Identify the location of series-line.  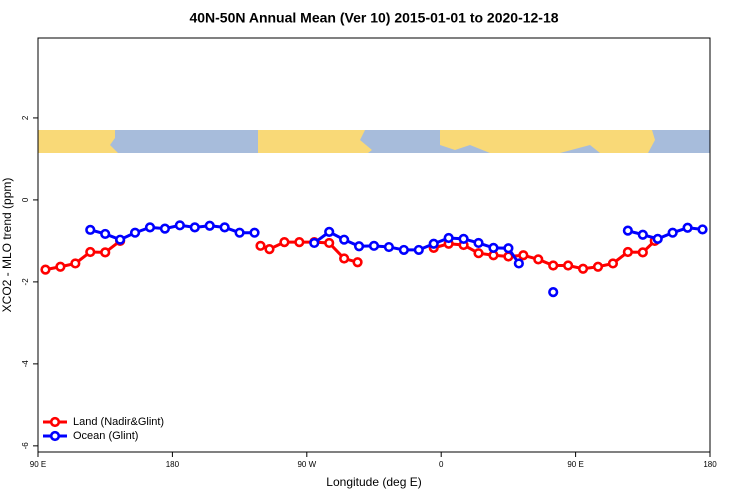
(396, 244).